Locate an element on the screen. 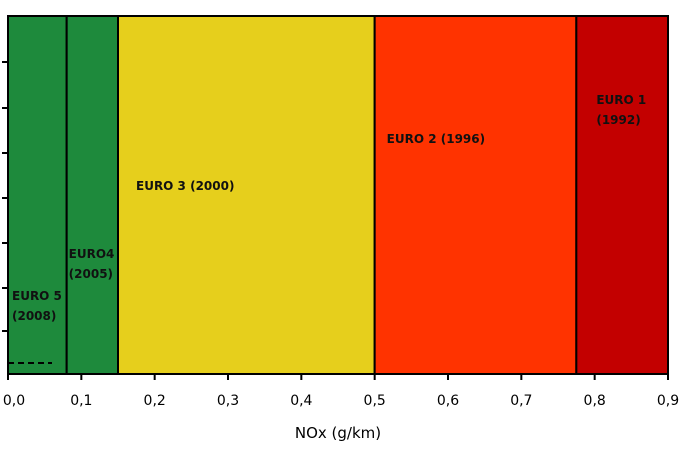 This screenshot has width=690, height=452. x-tick-label: 0,7 is located at coordinates (521, 401).